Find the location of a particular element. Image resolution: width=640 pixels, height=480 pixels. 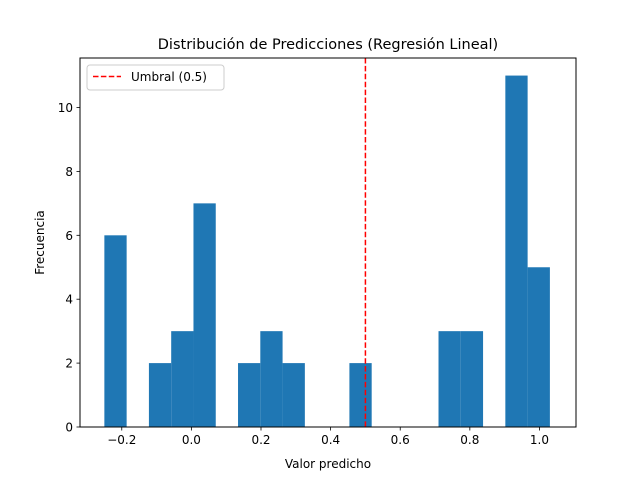

y-tick-label: 10 is located at coordinates (65, 108).